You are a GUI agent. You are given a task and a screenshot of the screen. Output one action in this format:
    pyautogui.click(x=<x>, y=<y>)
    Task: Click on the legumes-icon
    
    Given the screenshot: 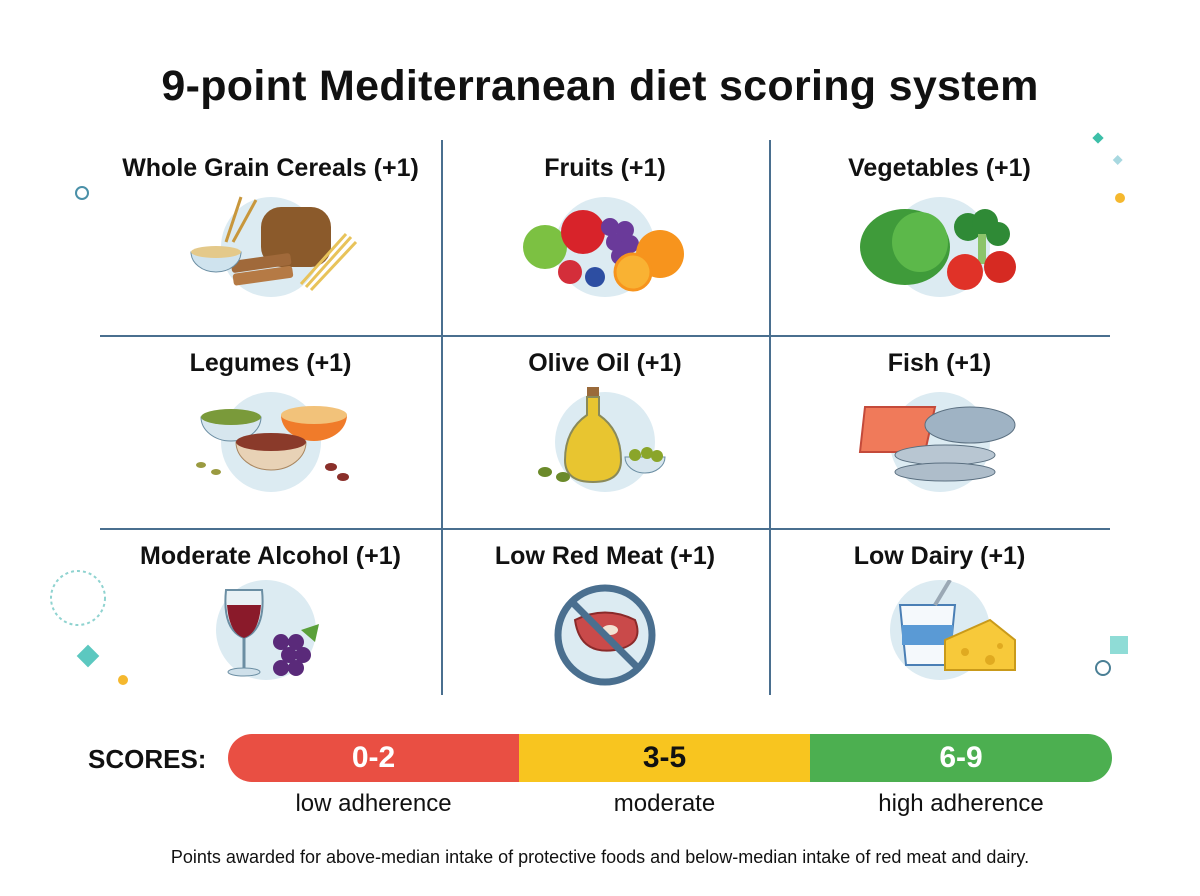 What is the action you would take?
    pyautogui.click(x=272, y=442)
    